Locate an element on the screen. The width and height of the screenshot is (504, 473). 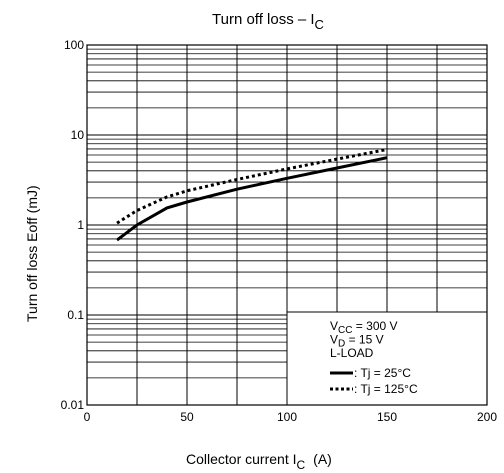
x-tick-label: 200 is located at coordinates (487, 417).